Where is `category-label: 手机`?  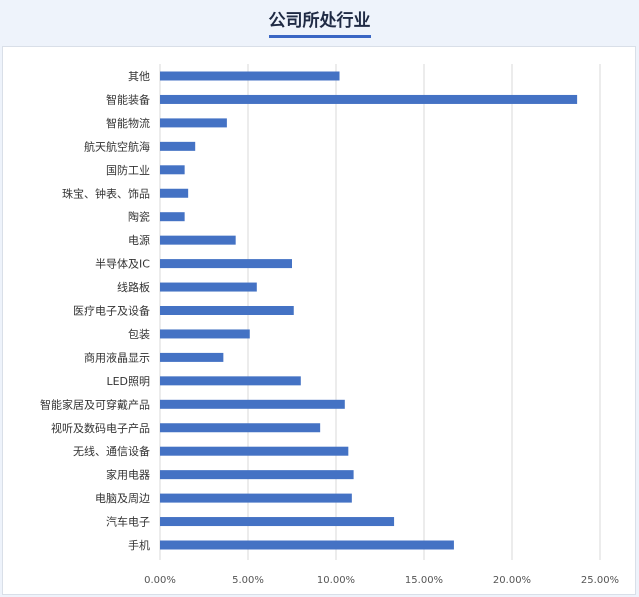
category-label: 手机 is located at coordinates (139, 545).